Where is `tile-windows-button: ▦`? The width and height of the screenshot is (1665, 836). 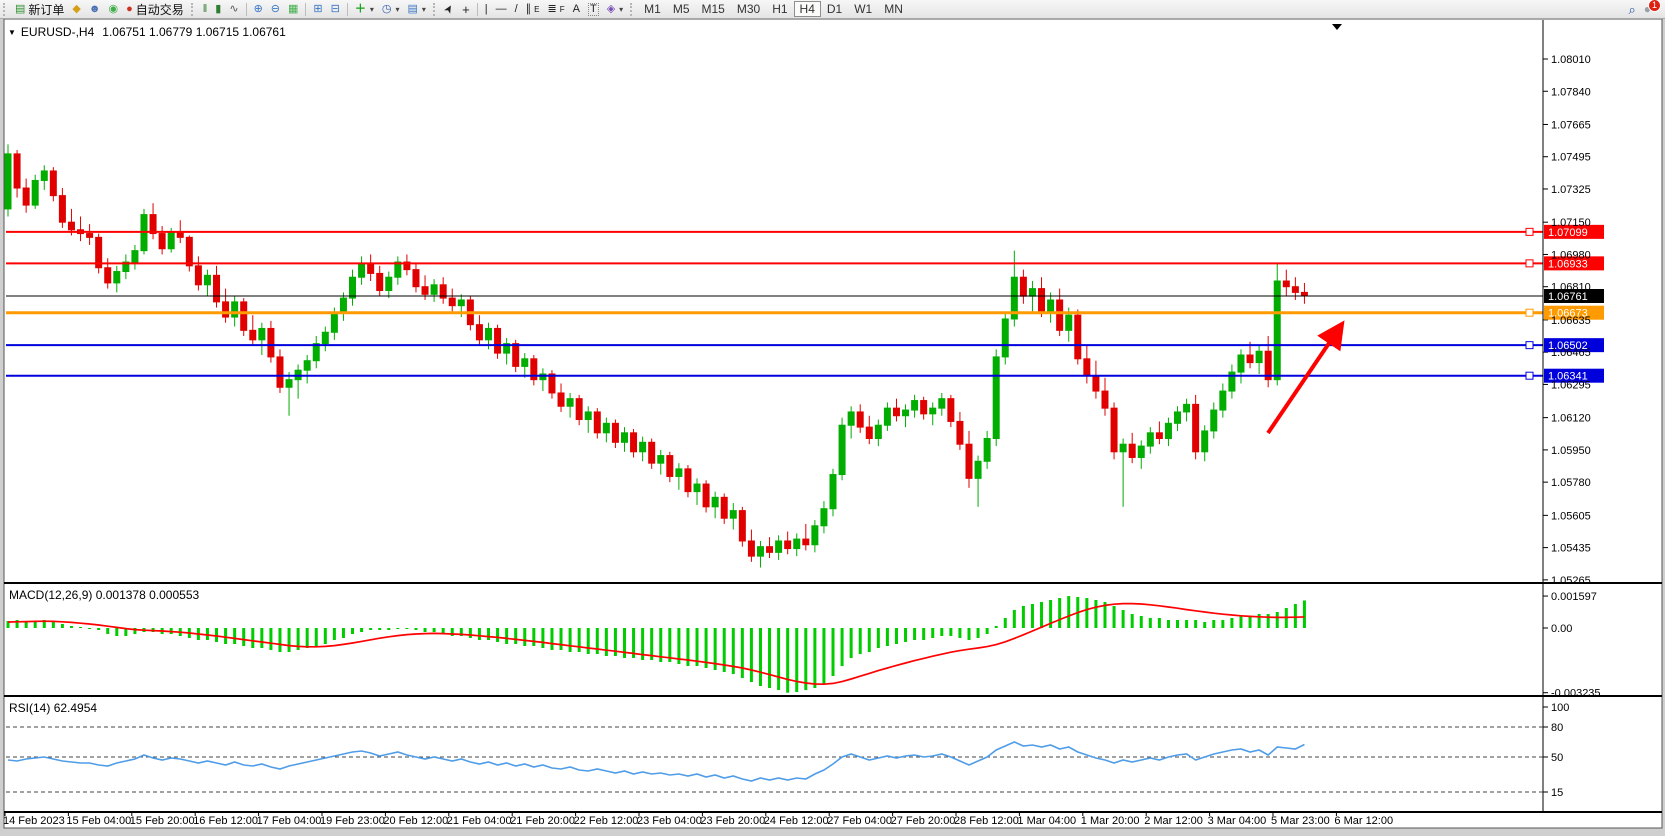 tile-windows-button: ▦ is located at coordinates (293, 9).